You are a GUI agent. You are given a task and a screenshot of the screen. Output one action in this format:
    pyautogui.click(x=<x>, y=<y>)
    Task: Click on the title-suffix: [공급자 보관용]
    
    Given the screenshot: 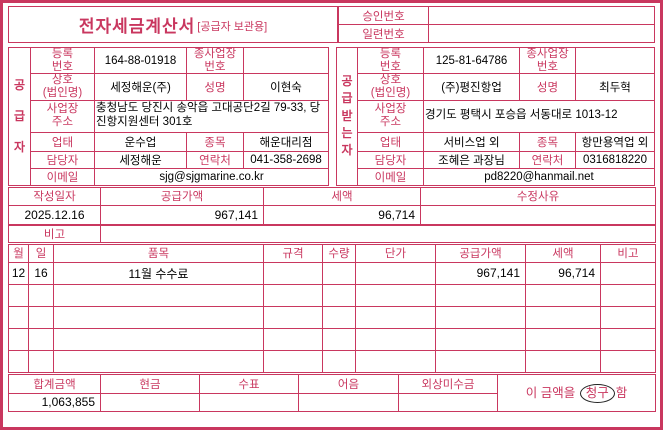 What is the action you would take?
    pyautogui.click(x=232, y=27)
    